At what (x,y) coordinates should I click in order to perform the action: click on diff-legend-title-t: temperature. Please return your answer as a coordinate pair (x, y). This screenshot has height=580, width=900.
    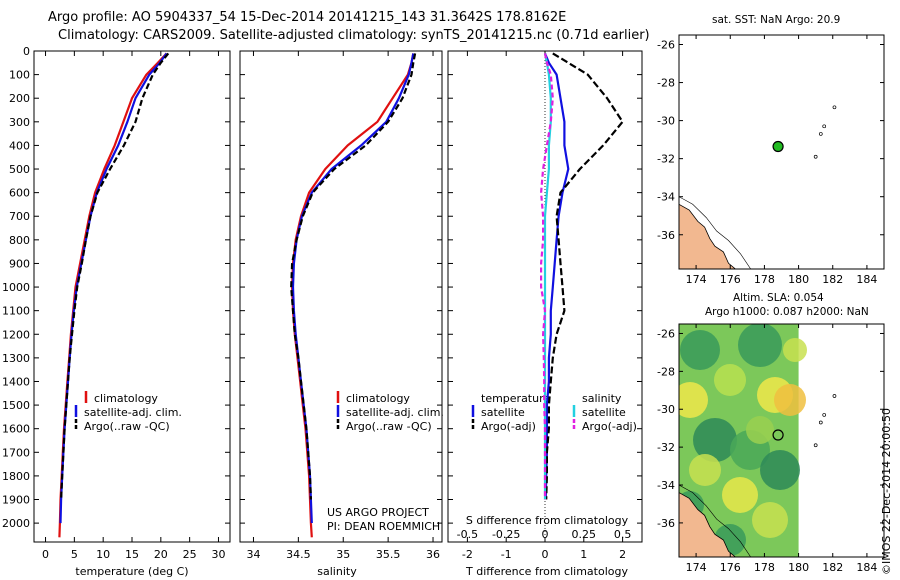
    Looking at the image, I should click on (515, 398).